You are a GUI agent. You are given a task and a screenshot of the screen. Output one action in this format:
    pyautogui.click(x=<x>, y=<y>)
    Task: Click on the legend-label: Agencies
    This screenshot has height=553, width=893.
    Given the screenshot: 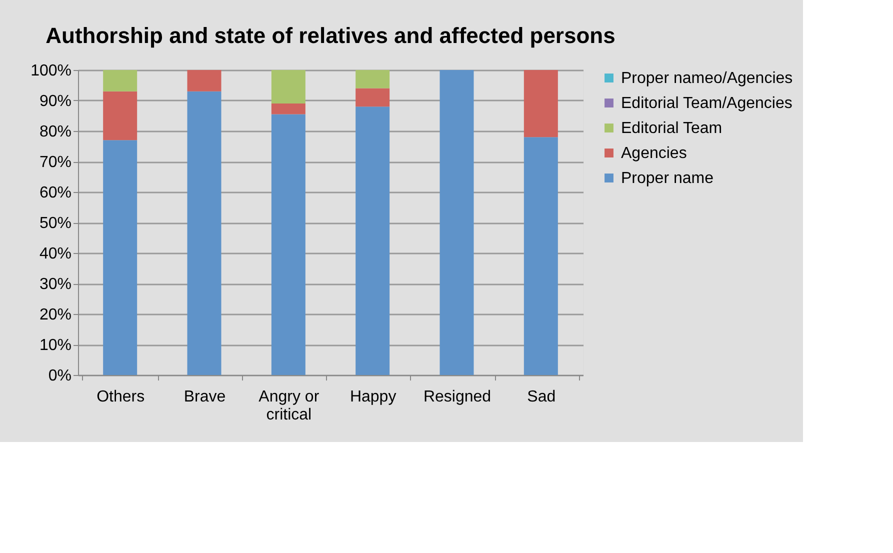 What is the action you would take?
    pyautogui.click(x=654, y=153)
    